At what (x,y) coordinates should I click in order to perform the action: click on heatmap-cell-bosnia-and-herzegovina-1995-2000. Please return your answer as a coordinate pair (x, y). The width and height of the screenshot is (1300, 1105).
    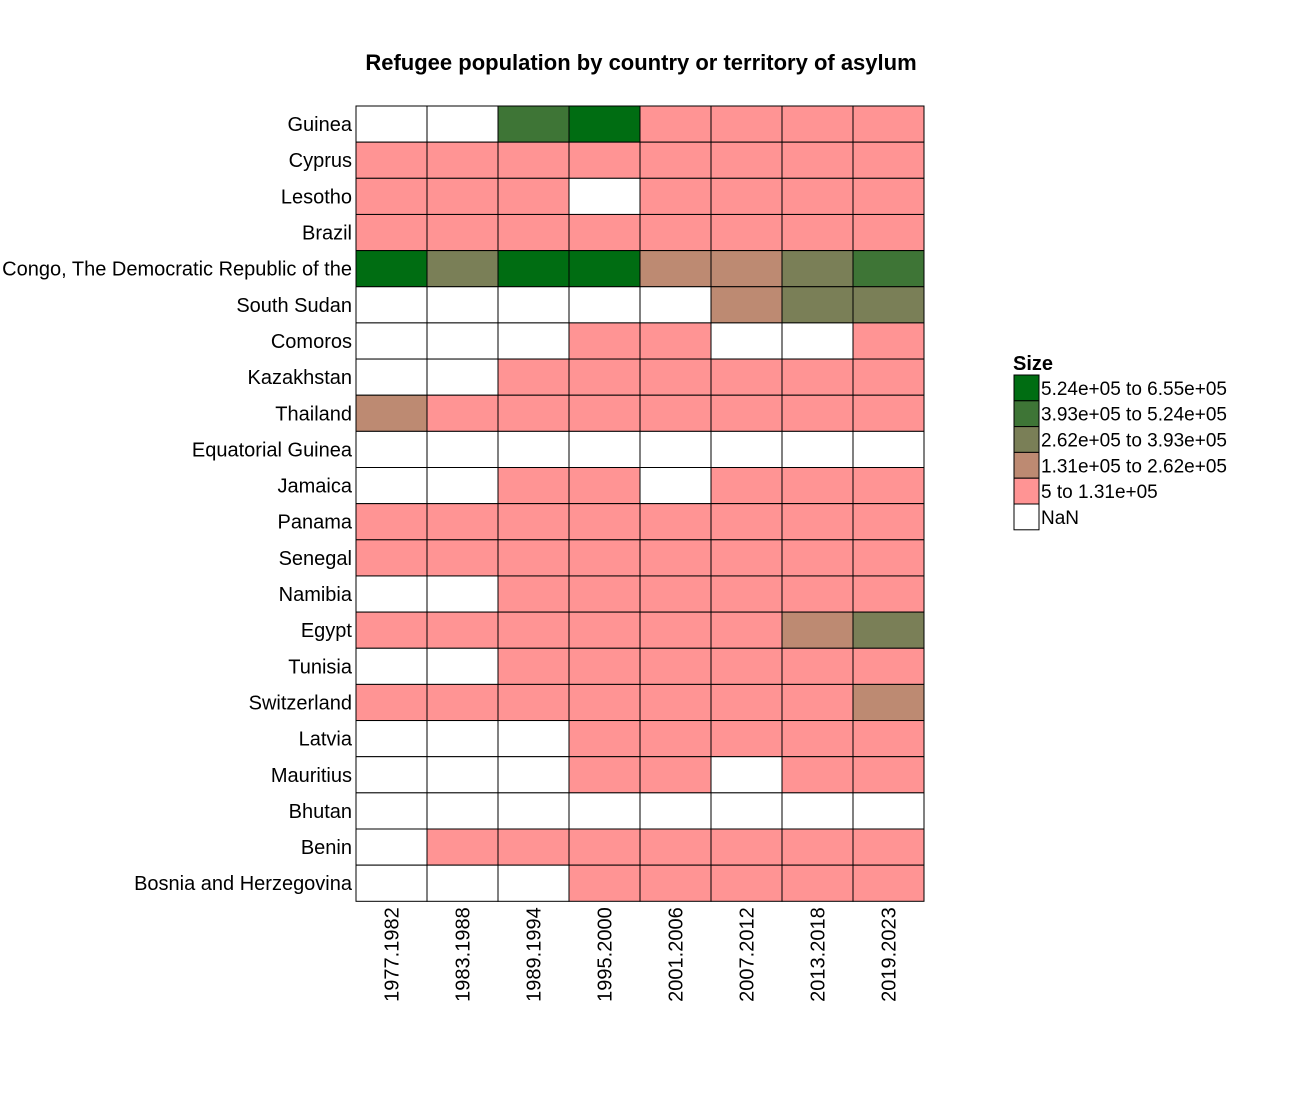
    Looking at the image, I should click on (604, 883).